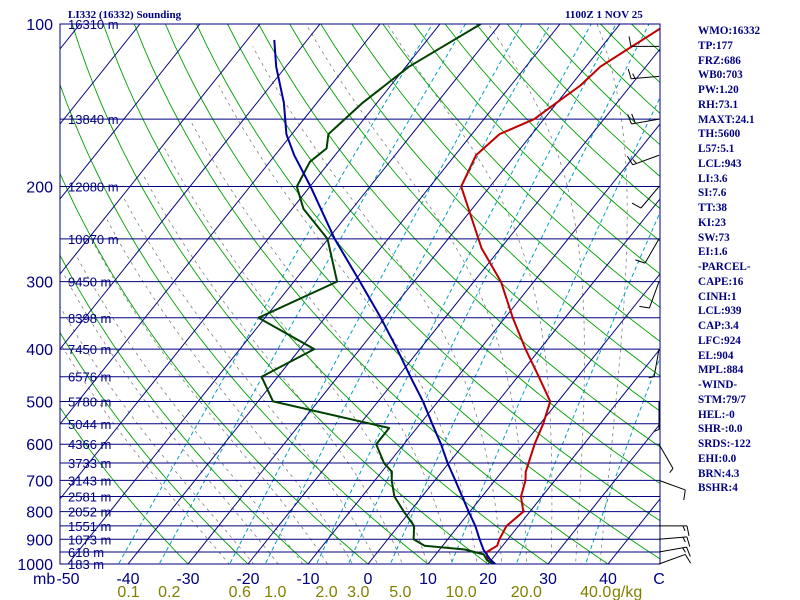 Image resolution: width=800 pixels, height=600 pixels. Describe the element at coordinates (548, 579) in the screenshot. I see `temperature-tick-label: 30` at that location.